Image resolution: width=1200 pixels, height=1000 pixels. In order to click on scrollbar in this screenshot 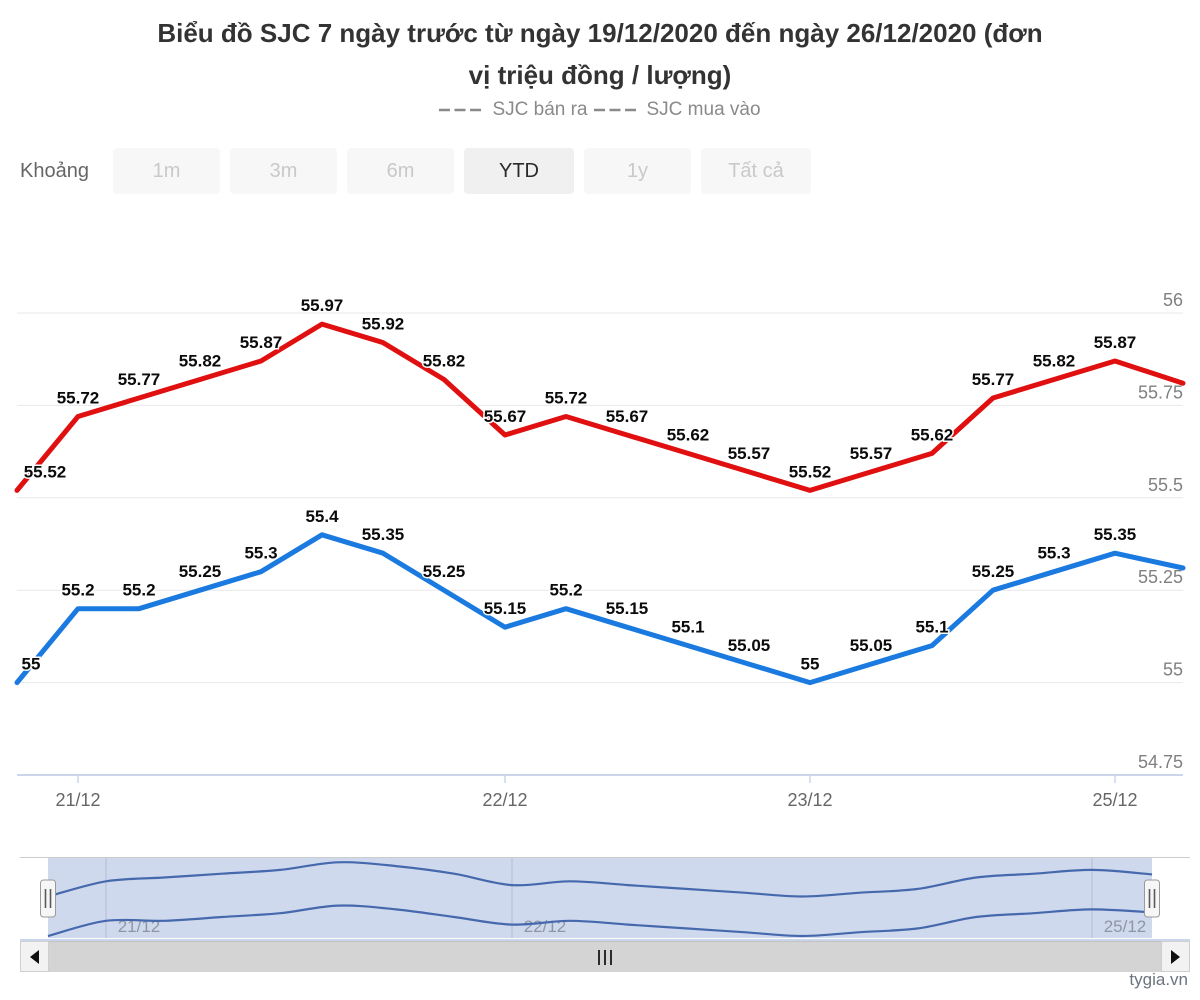, I will do `click(605, 955)`.